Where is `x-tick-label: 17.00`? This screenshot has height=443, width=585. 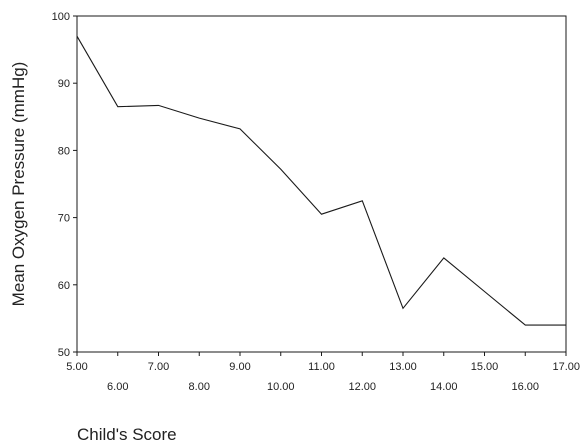
x-tick-label: 17.00 is located at coordinates (566, 367).